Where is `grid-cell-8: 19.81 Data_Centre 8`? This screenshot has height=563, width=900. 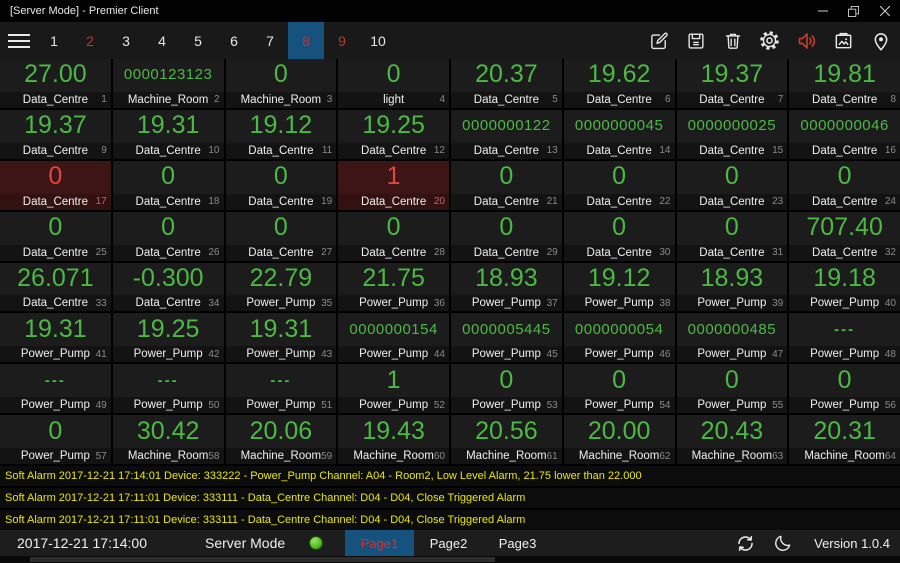 grid-cell-8: 19.81 Data_Centre 8 is located at coordinates (844, 83).